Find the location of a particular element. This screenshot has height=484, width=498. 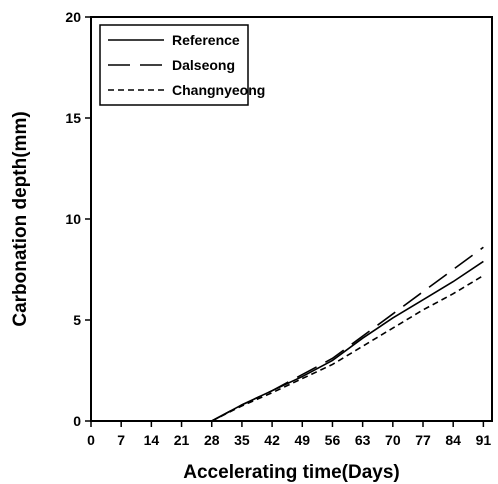

x-tick-label: 84 is located at coordinates (453, 440).